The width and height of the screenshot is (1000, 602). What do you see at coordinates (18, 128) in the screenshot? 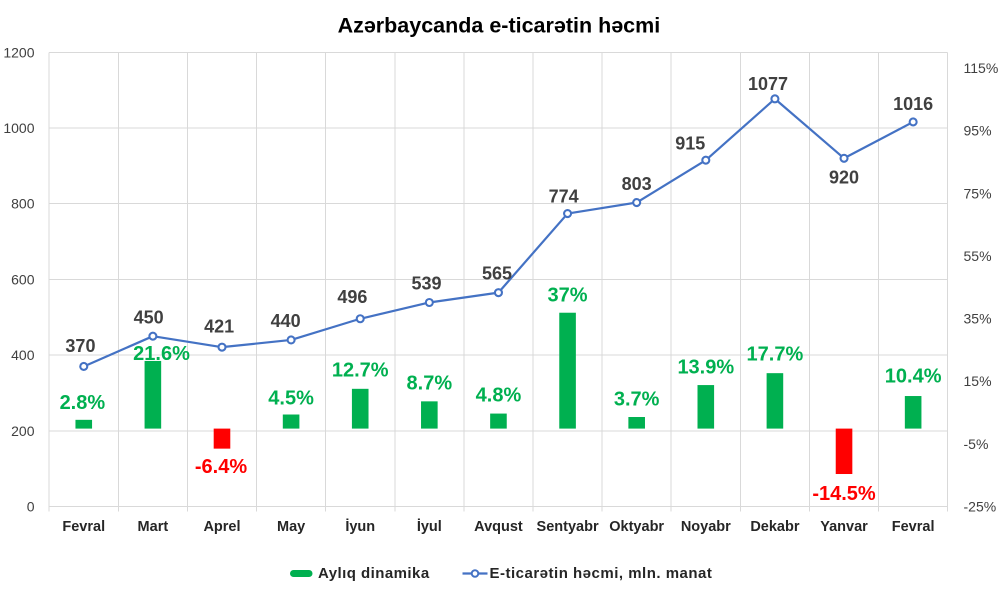
I see `svg-text: 1000` at bounding box center [18, 128].